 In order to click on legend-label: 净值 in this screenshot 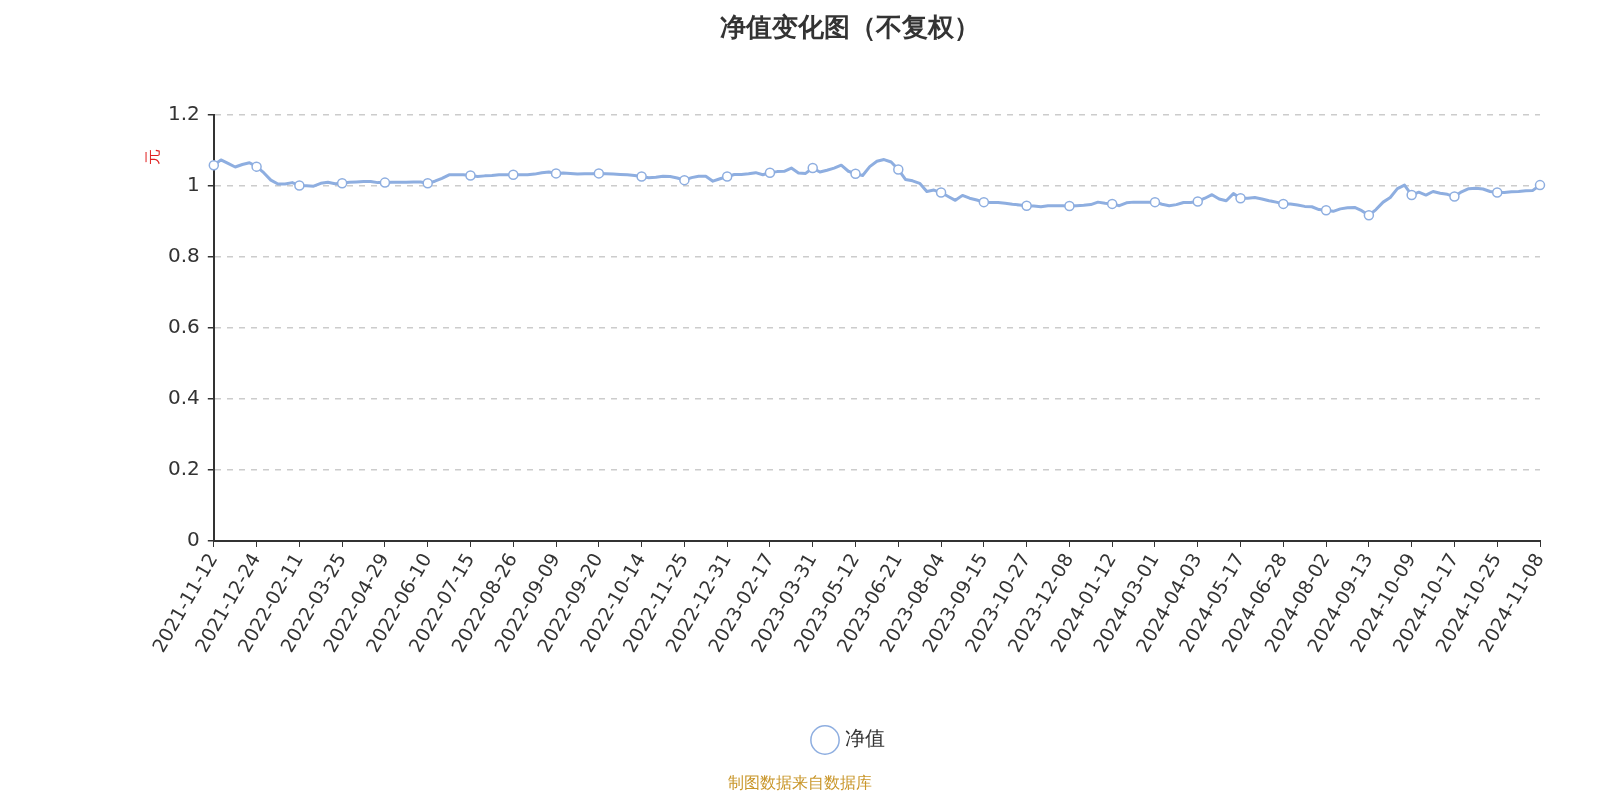, I will do `click(865, 738)`.